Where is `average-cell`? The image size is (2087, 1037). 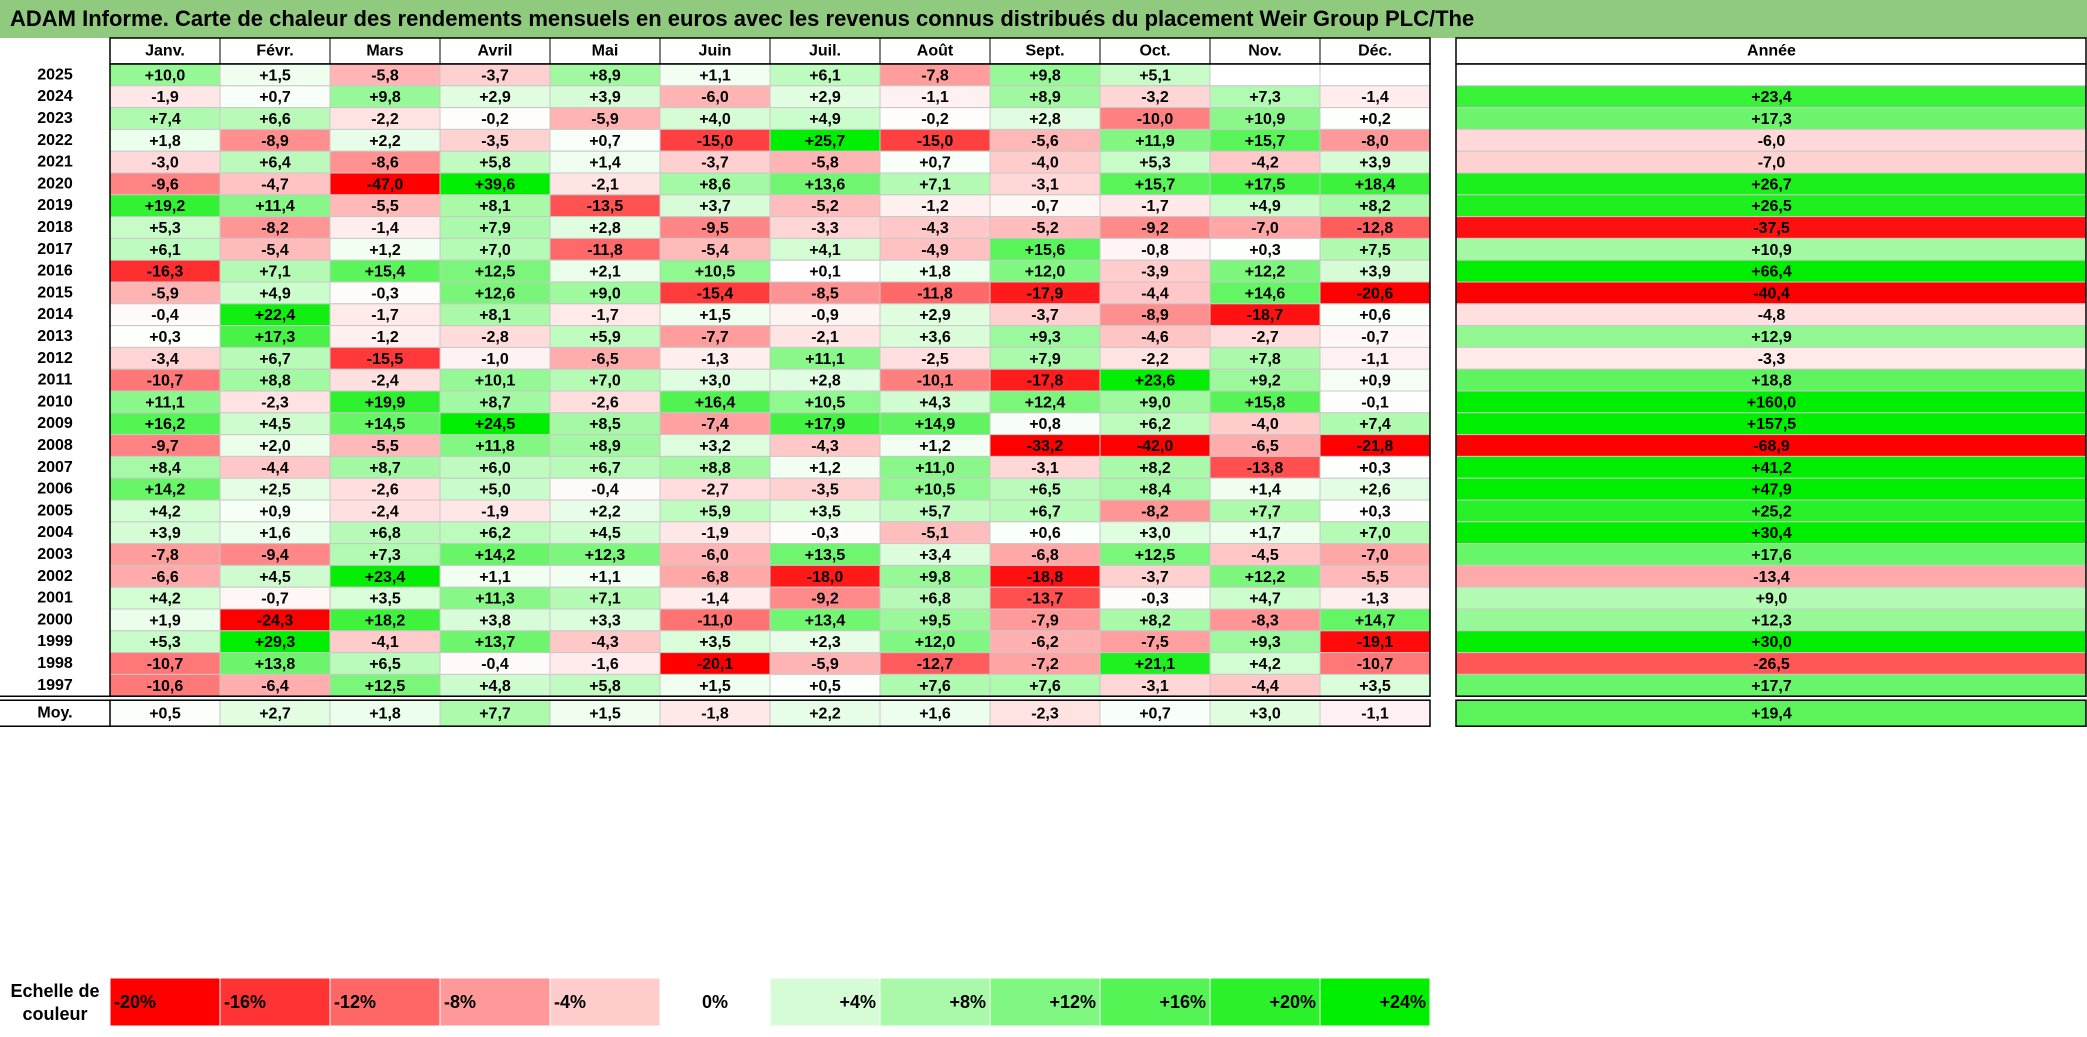
average-cell is located at coordinates (385, 713).